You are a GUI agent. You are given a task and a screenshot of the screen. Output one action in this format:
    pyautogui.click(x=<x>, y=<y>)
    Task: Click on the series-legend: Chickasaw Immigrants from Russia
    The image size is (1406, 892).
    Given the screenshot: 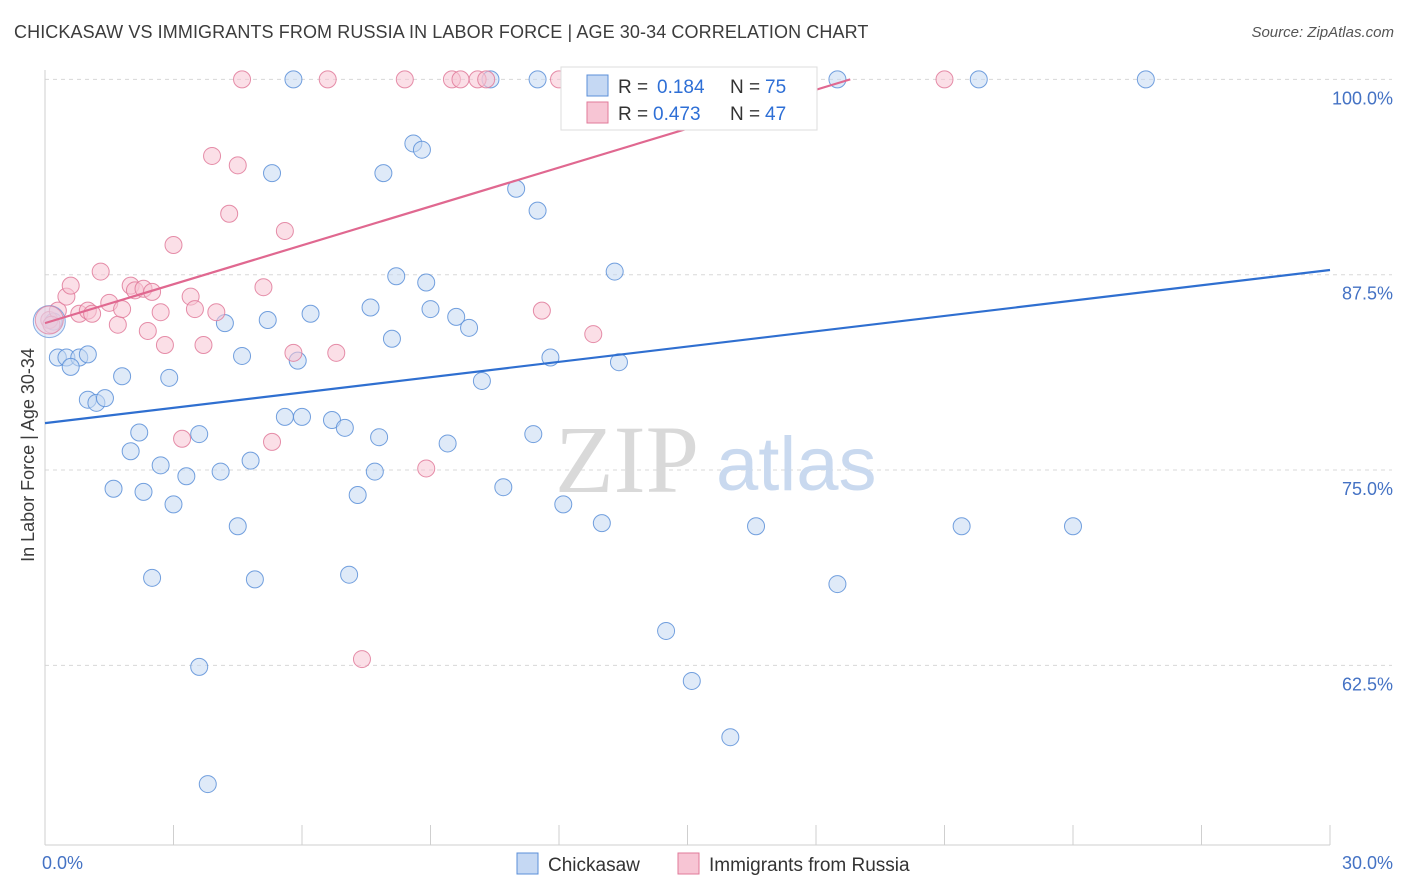 What is the action you would take?
    pyautogui.click(x=713, y=864)
    